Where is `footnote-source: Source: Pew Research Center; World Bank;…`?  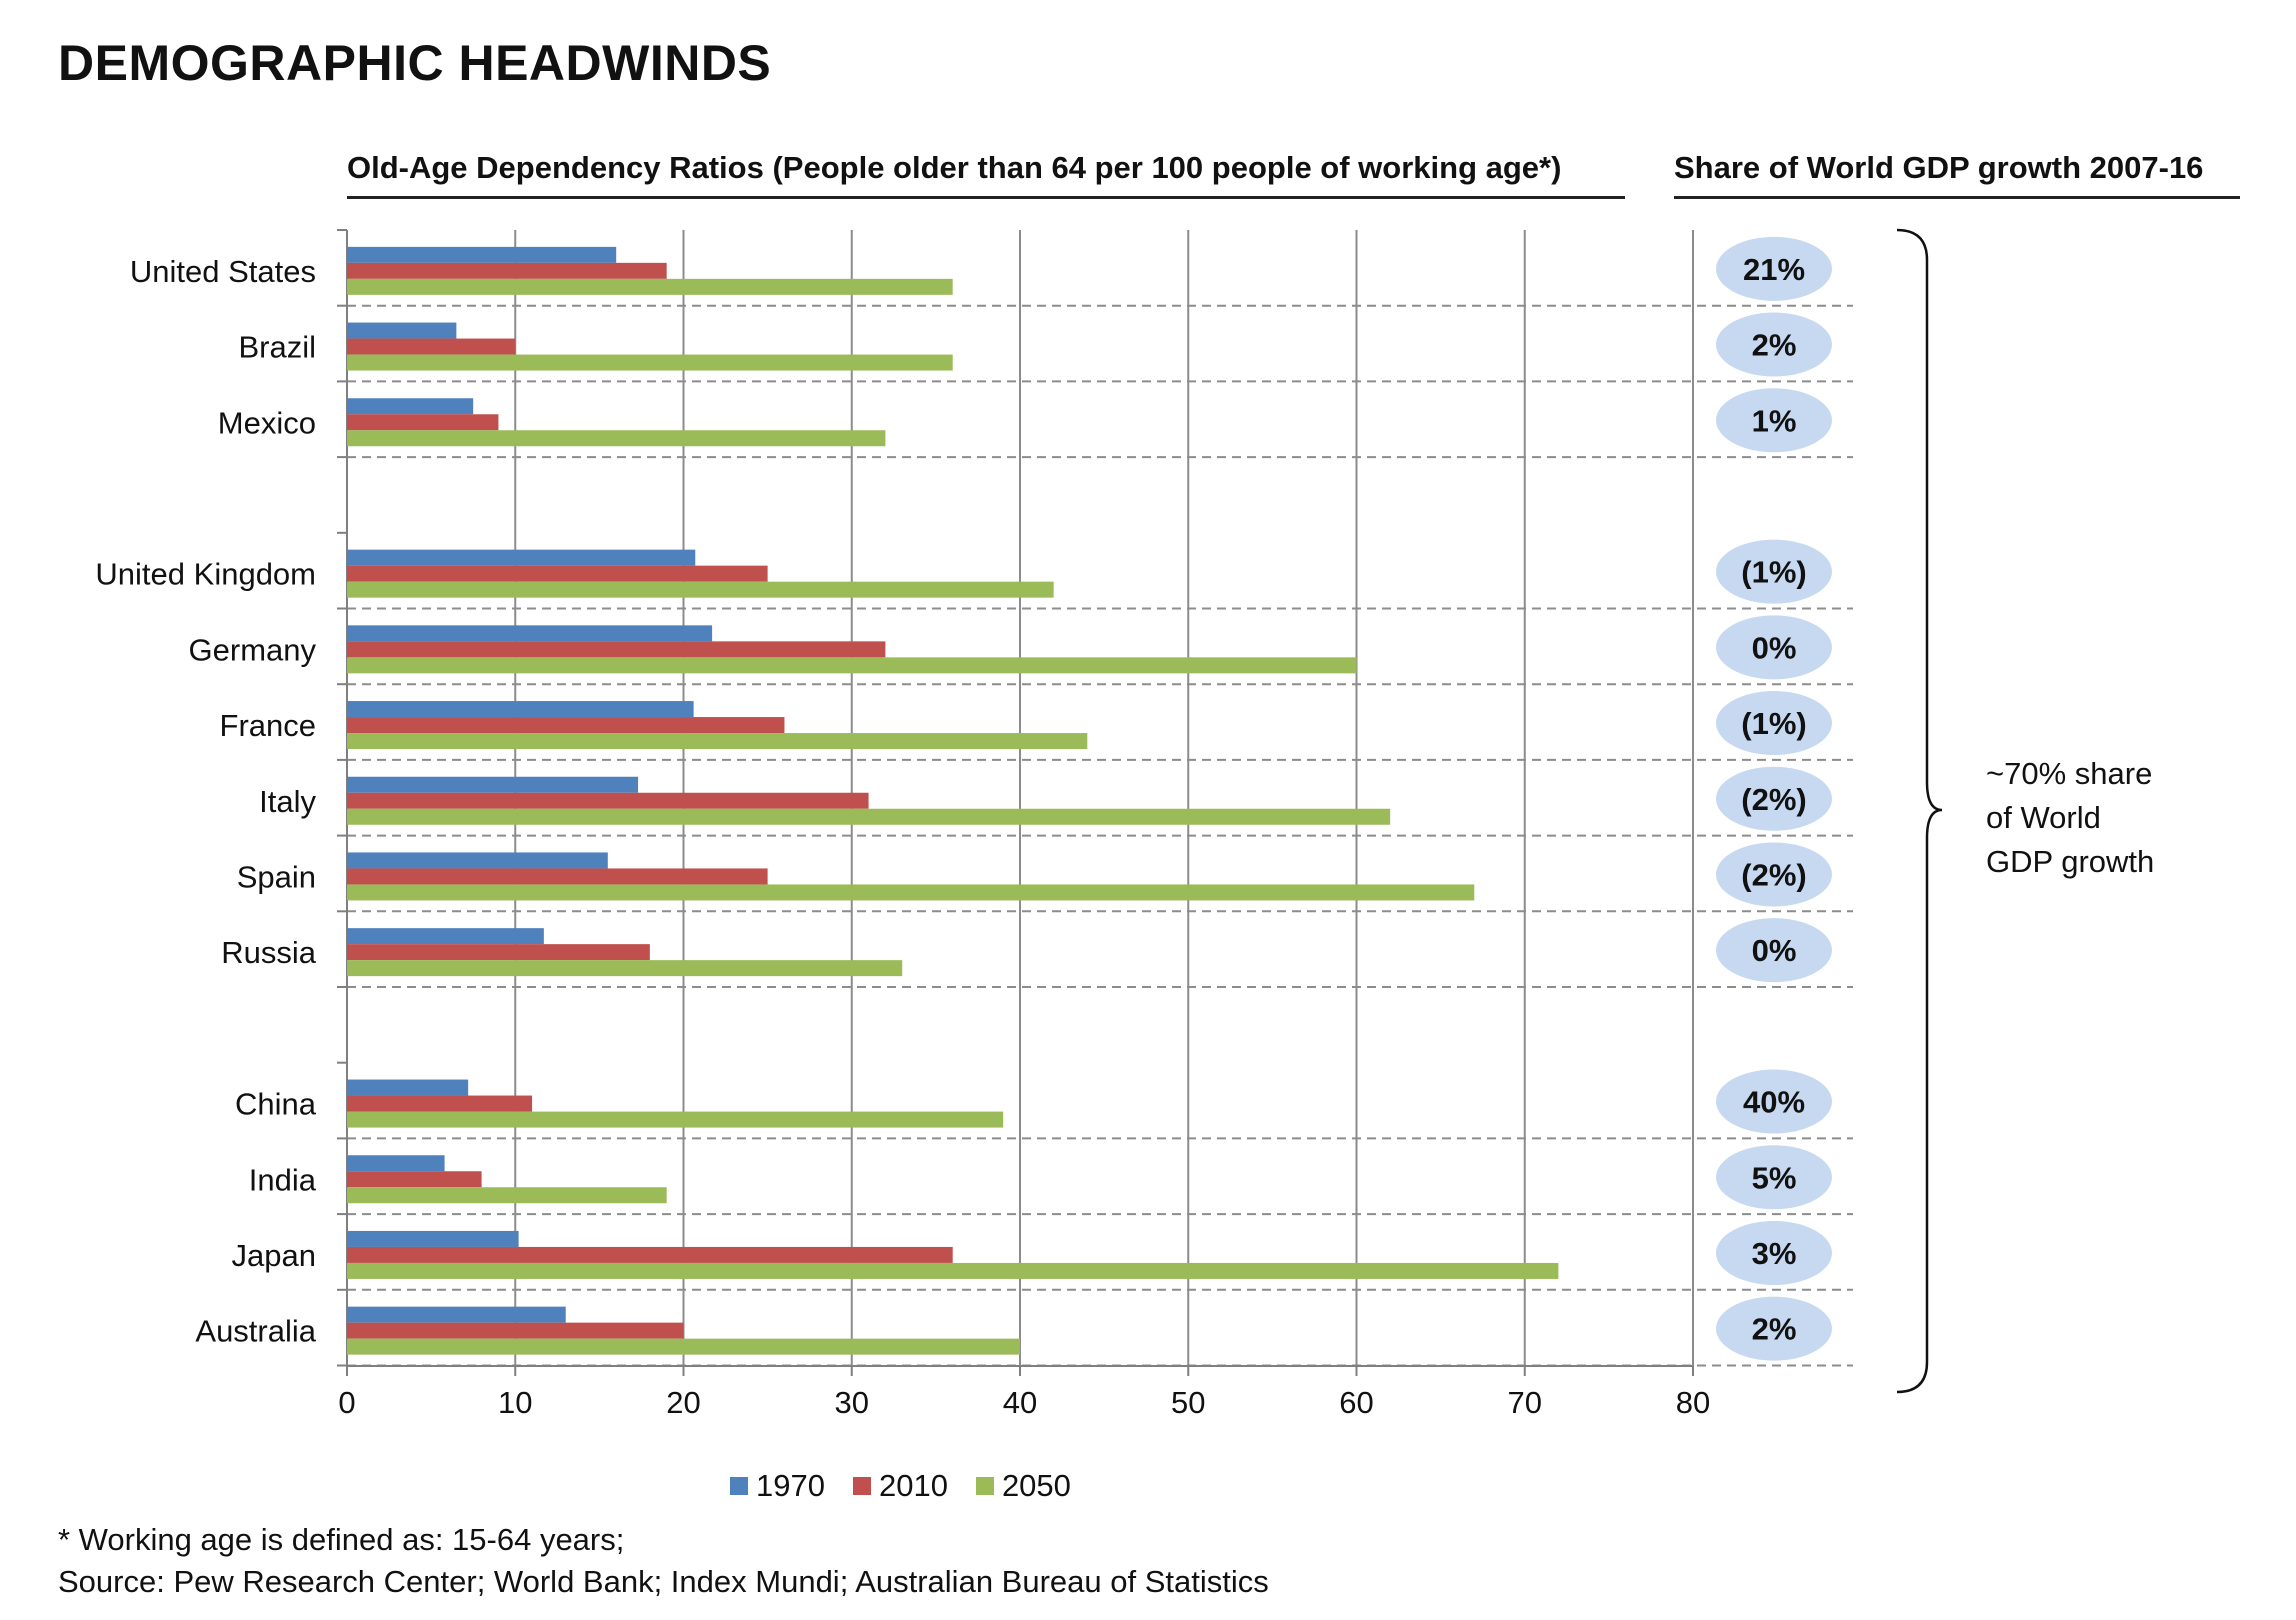 footnote-source: Source: Pew Research Center; World Bank;… is located at coordinates (663, 1581).